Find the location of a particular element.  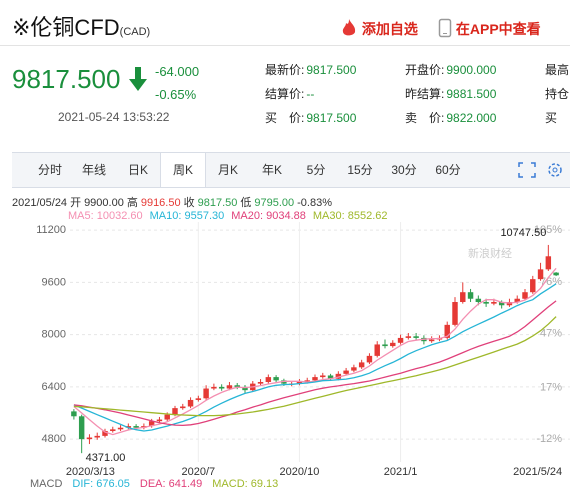

tab-bar: 分时 年线 日K 周K 月K 年K 5分 15分 30分 60分 is located at coordinates (291, 170).